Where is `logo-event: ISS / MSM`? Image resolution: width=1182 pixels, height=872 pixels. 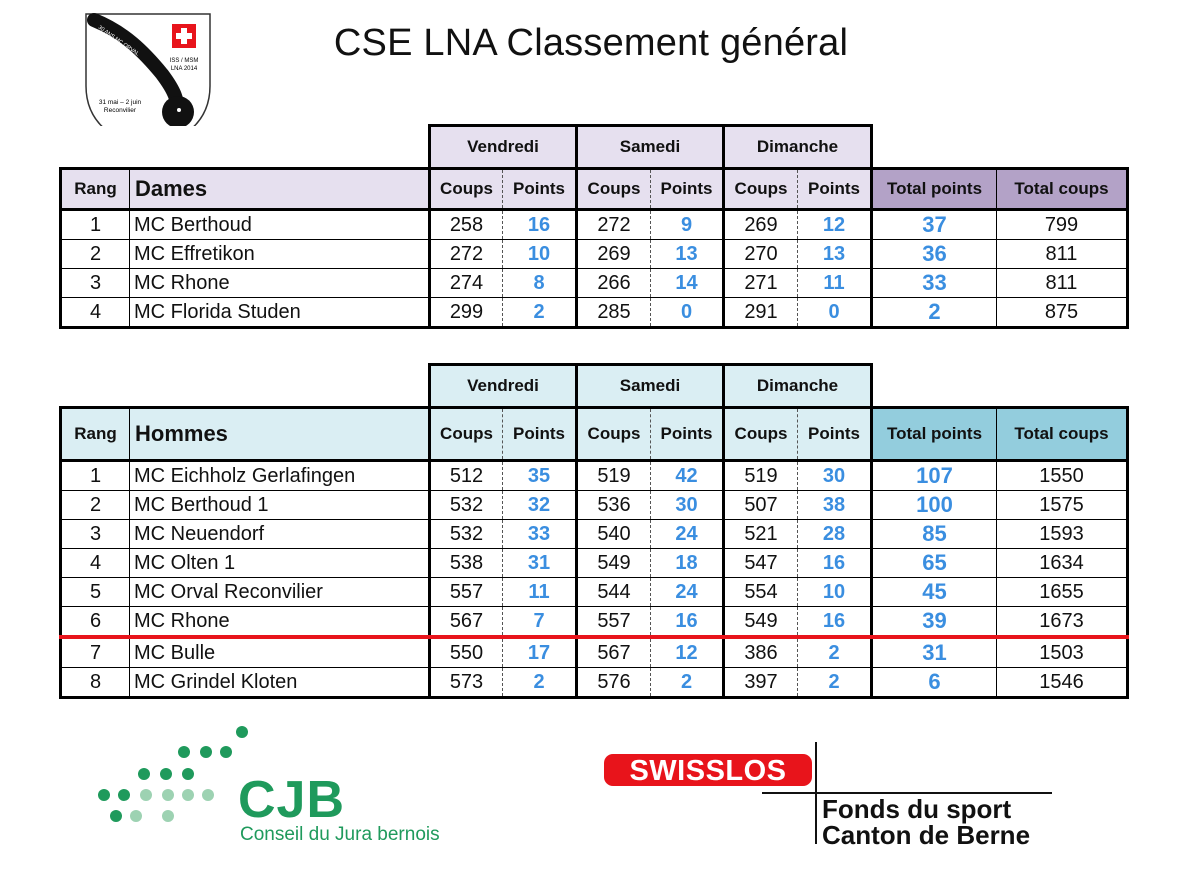
logo-event: ISS / MSM is located at coordinates (184, 61).